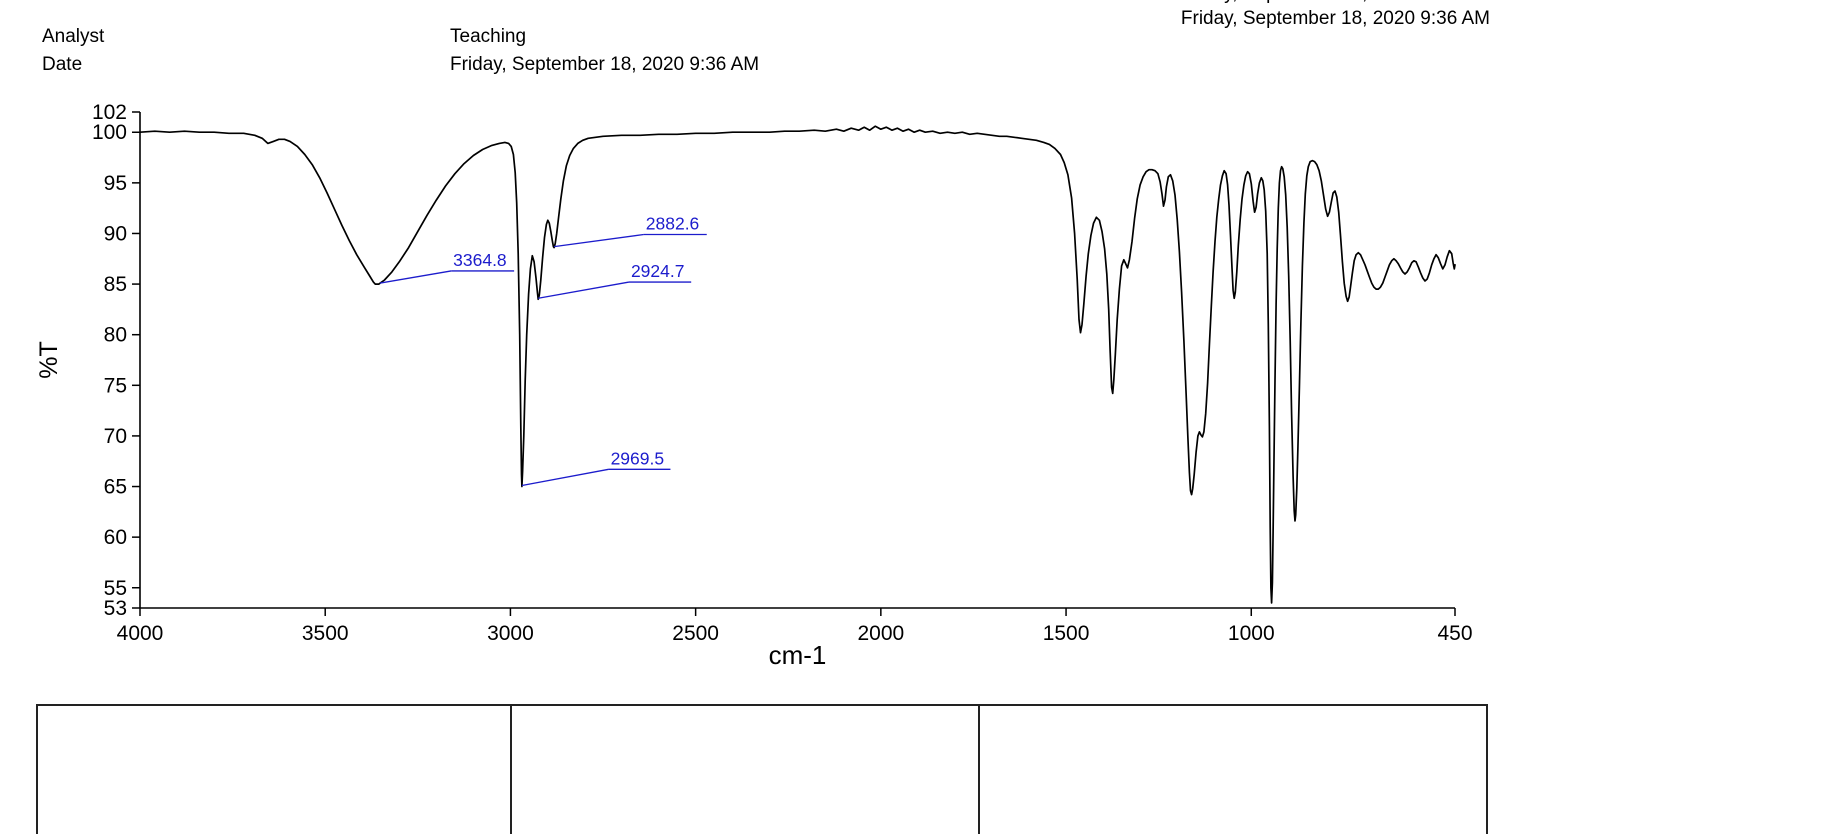 This screenshot has height=834, width=1824. I want to click on x-tick-label: 2500, so click(695, 633).